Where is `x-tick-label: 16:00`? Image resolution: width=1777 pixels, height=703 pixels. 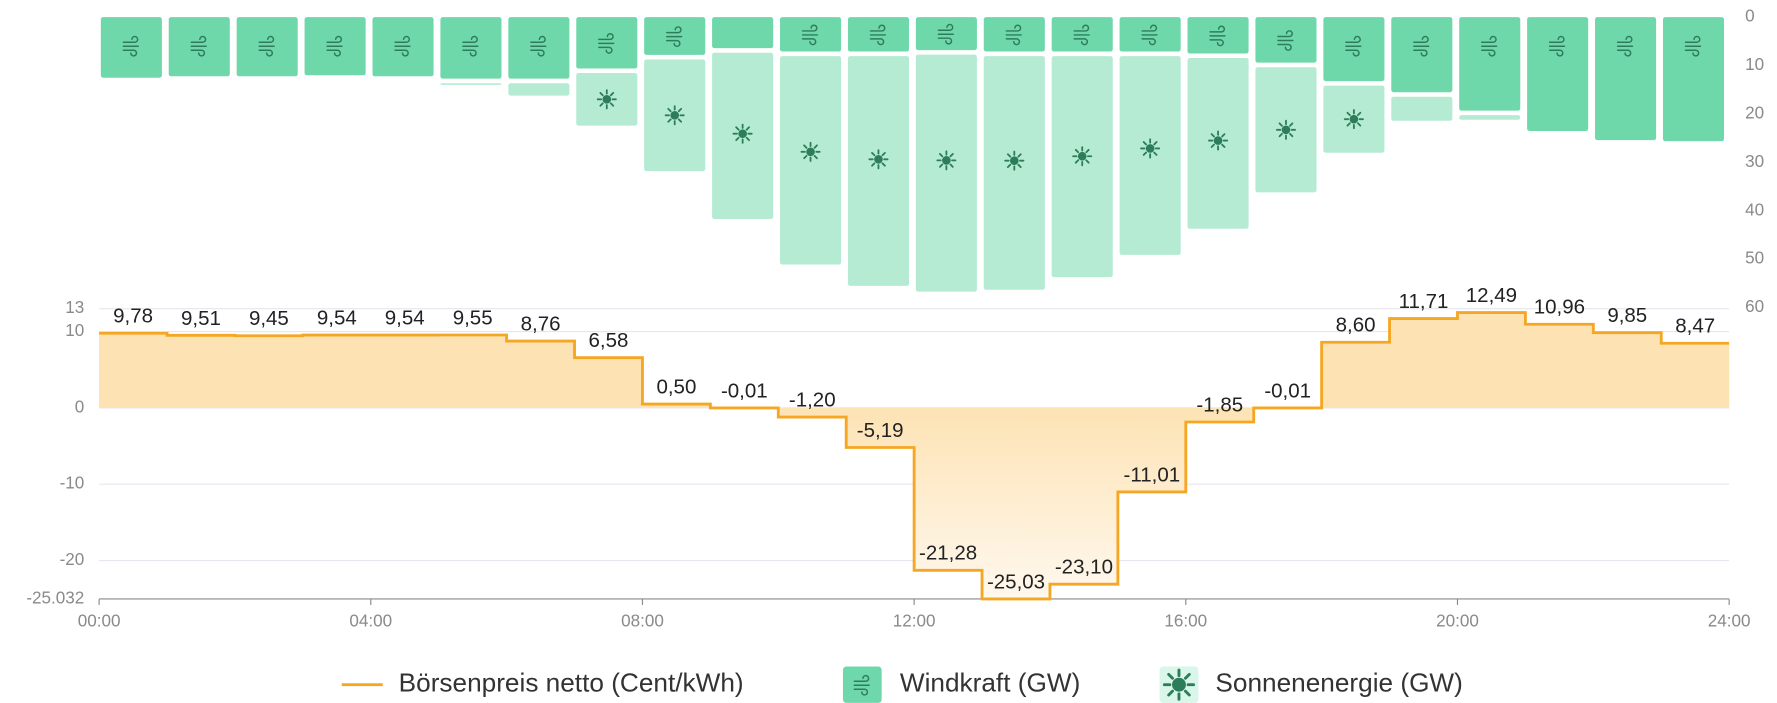 x-tick-label: 16:00 is located at coordinates (1185, 621).